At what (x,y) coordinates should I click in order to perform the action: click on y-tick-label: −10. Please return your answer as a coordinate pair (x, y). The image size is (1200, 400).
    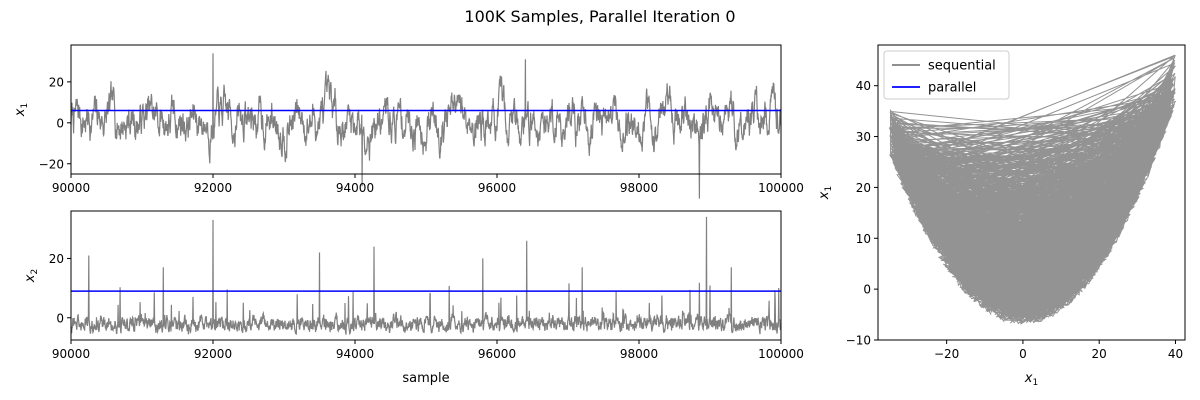
    Looking at the image, I should click on (858, 341).